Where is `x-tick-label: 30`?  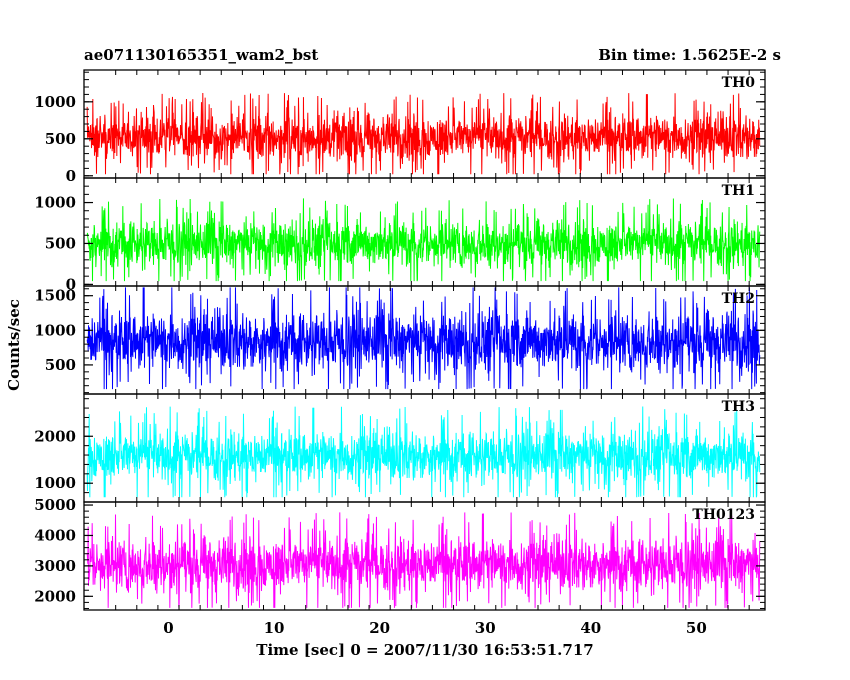
x-tick-label: 30 is located at coordinates (485, 628).